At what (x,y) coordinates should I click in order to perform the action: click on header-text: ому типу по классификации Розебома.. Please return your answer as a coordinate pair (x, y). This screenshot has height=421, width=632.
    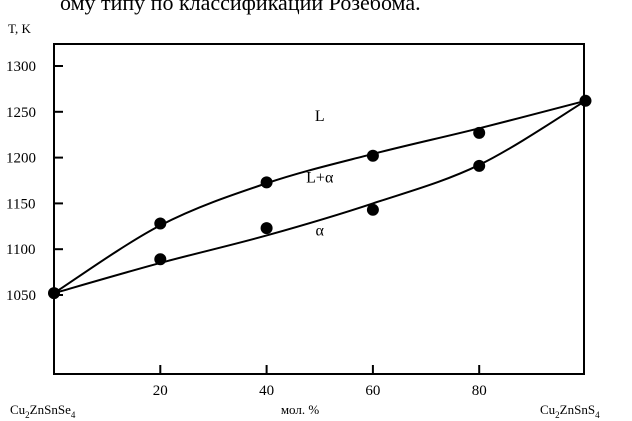
    Looking at the image, I should click on (240, 7).